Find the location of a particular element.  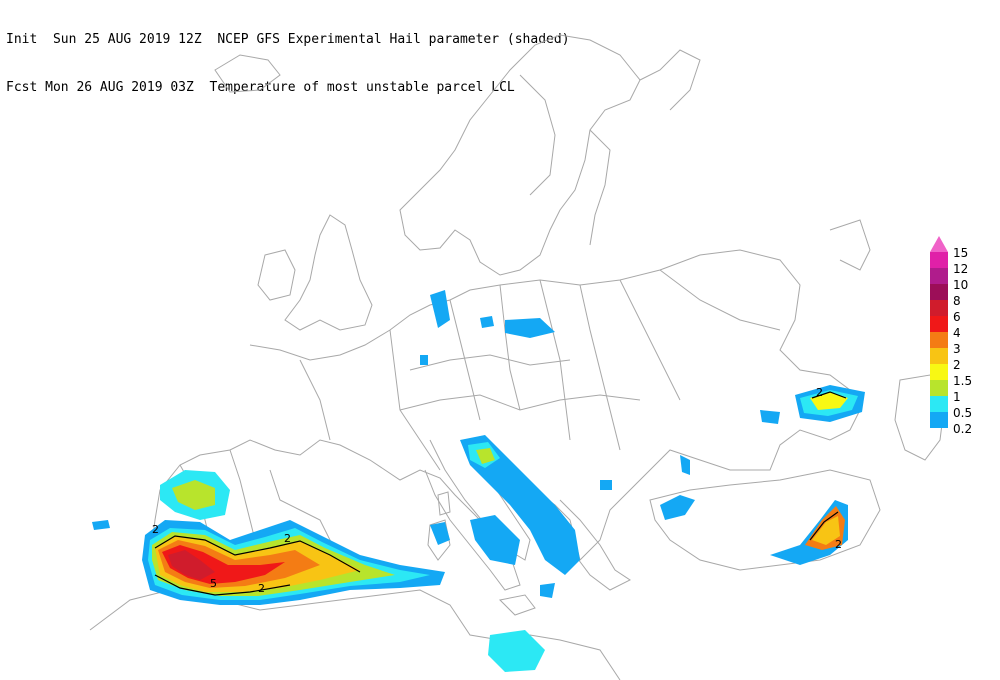

legend-entry: 4 is located at coordinates (958, 328).